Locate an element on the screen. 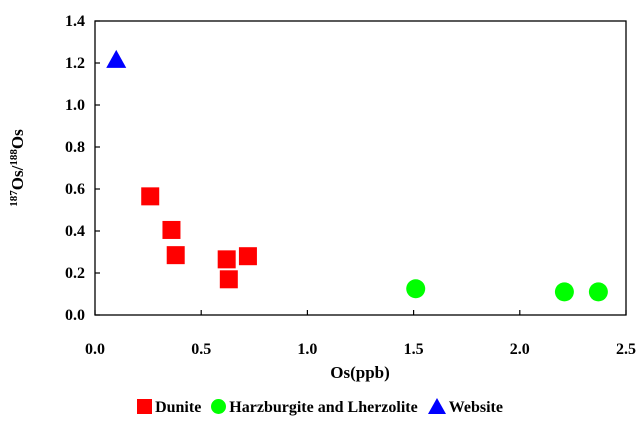 The width and height of the screenshot is (640, 430). x-axis-title: Os(ppb) is located at coordinates (360, 372).